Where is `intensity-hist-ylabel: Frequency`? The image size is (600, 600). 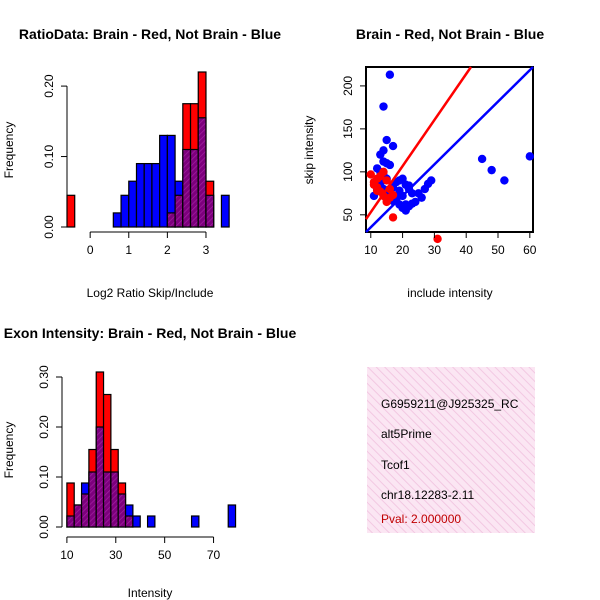 intensity-hist-ylabel: Frequency is located at coordinates (9, 450).